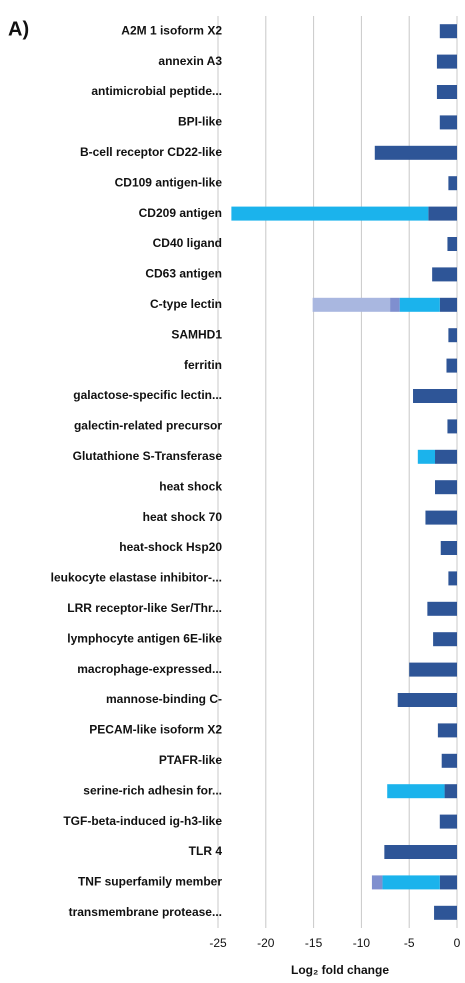 The height and width of the screenshot is (983, 465). What do you see at coordinates (457, 943) in the screenshot?
I see `x-tick-label: 0` at bounding box center [457, 943].